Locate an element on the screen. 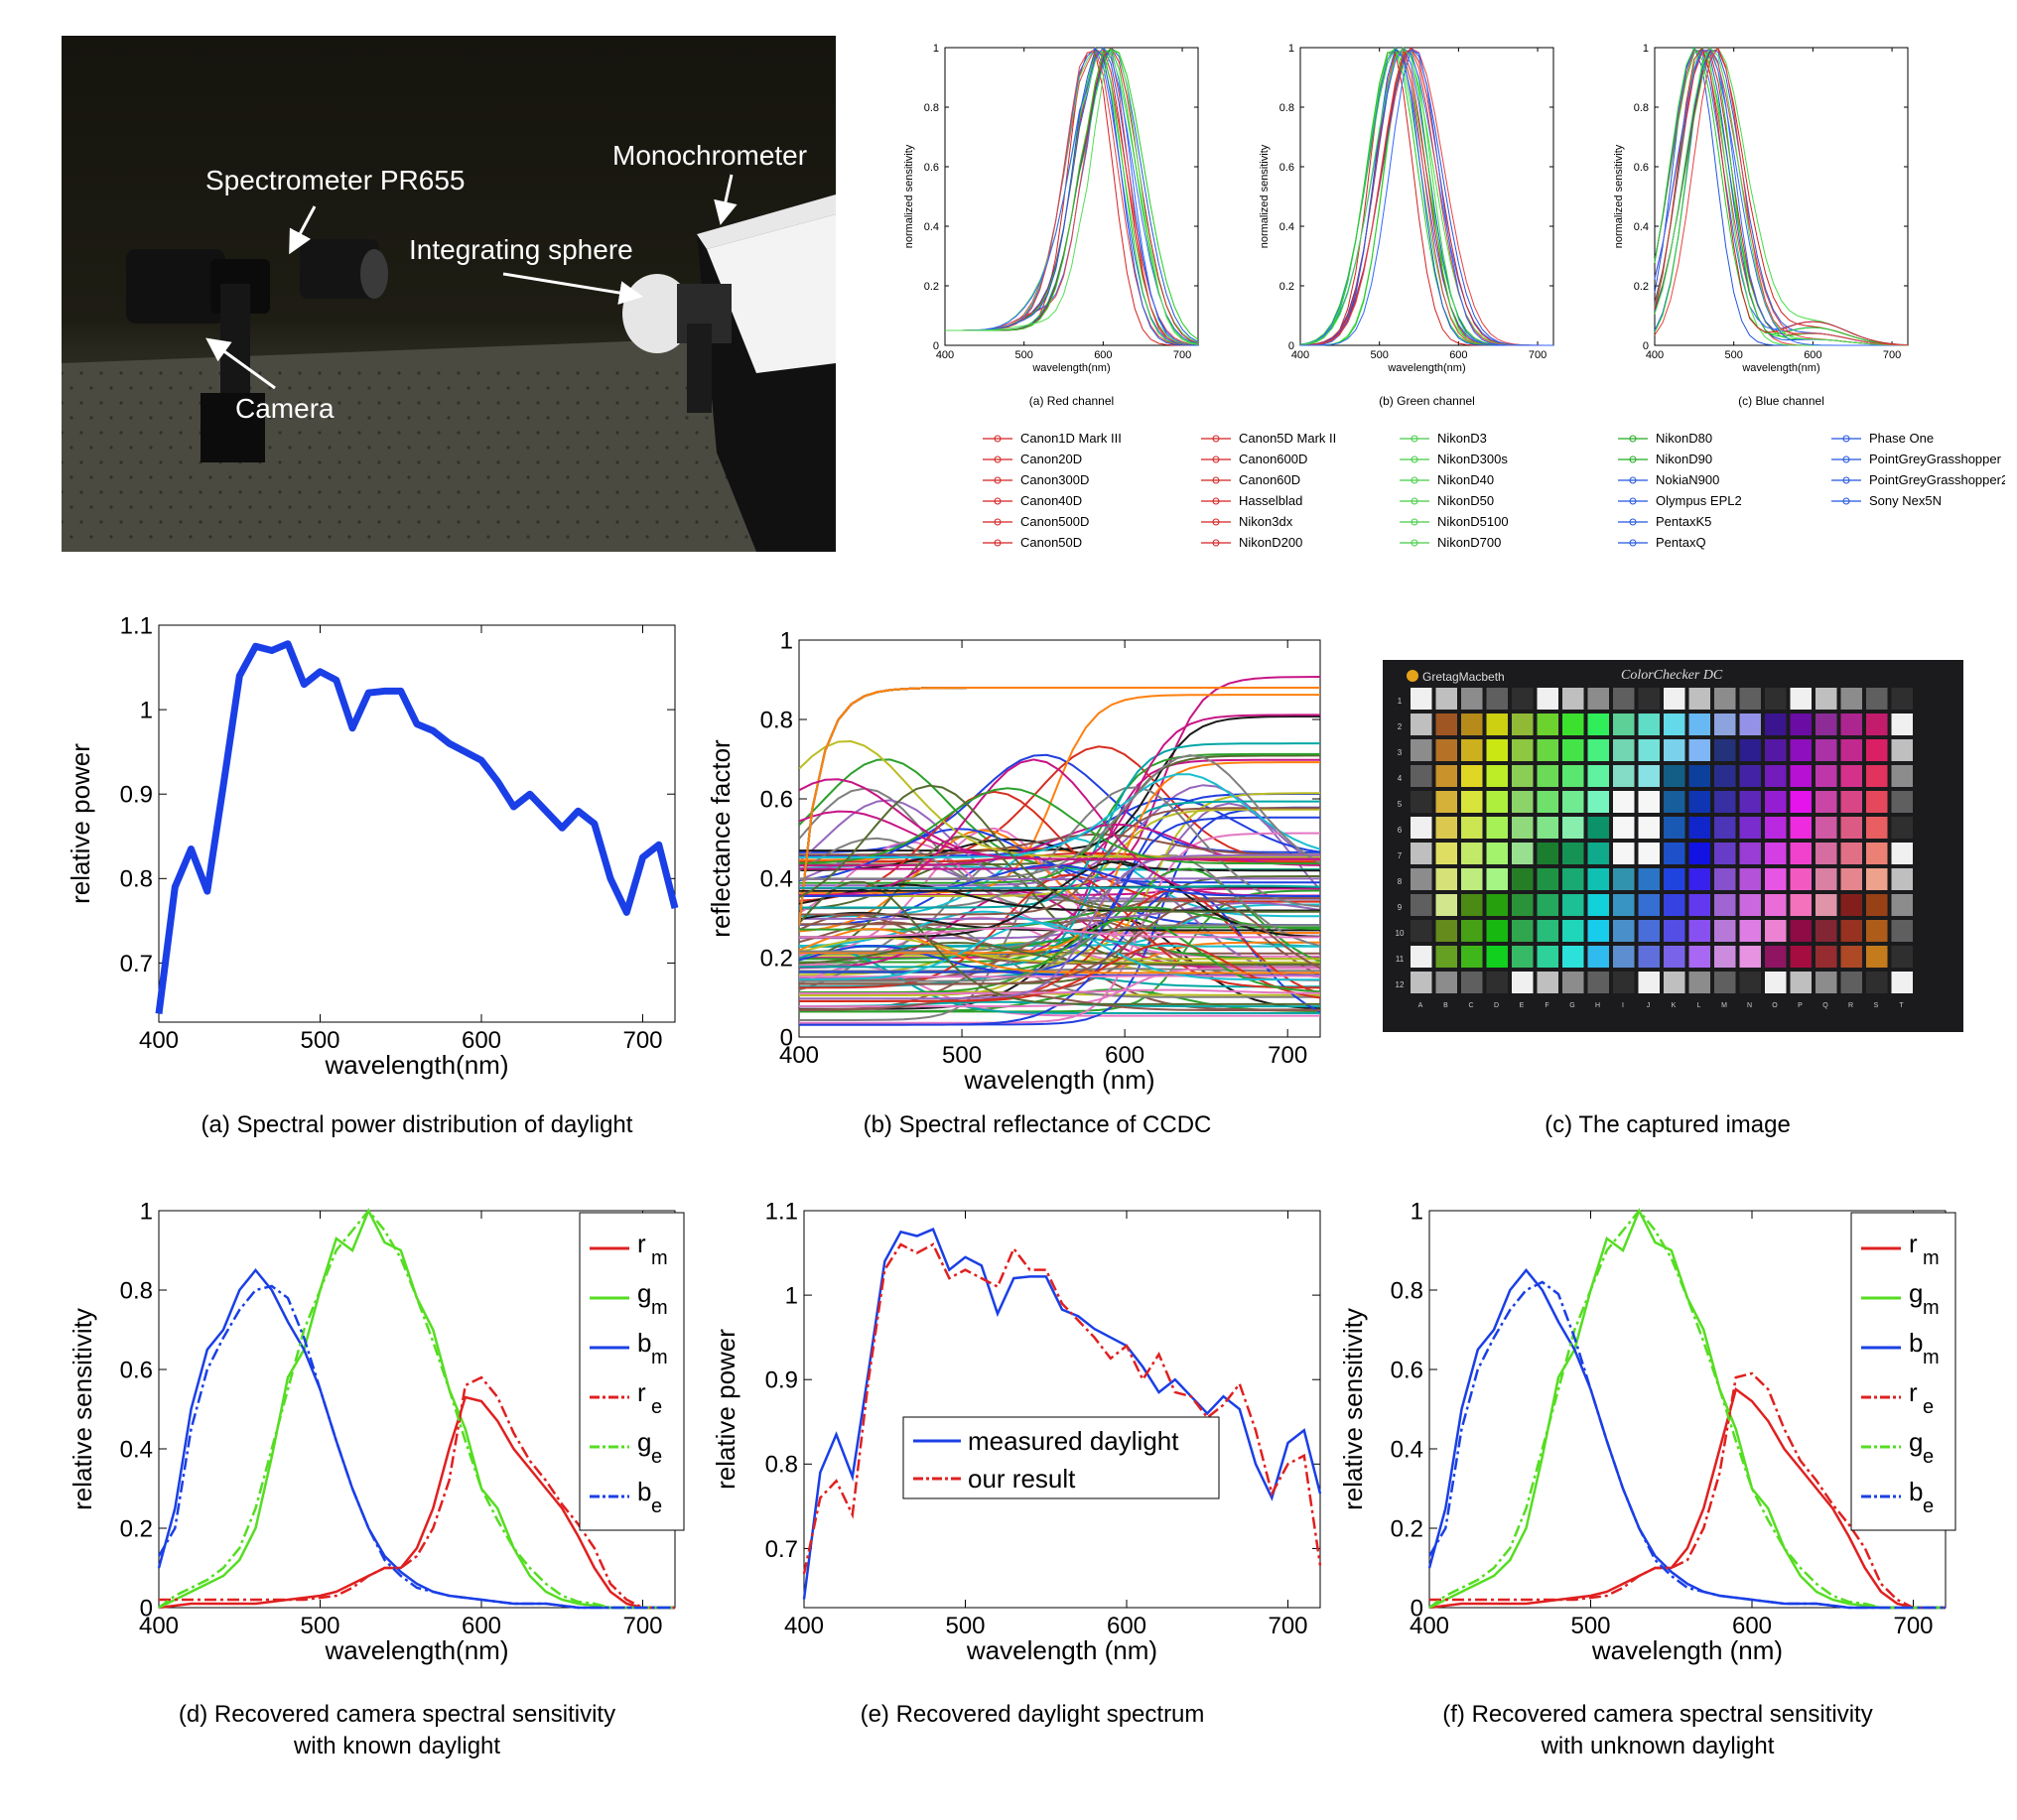  legend-entry: Canon60D is located at coordinates (1269, 479).